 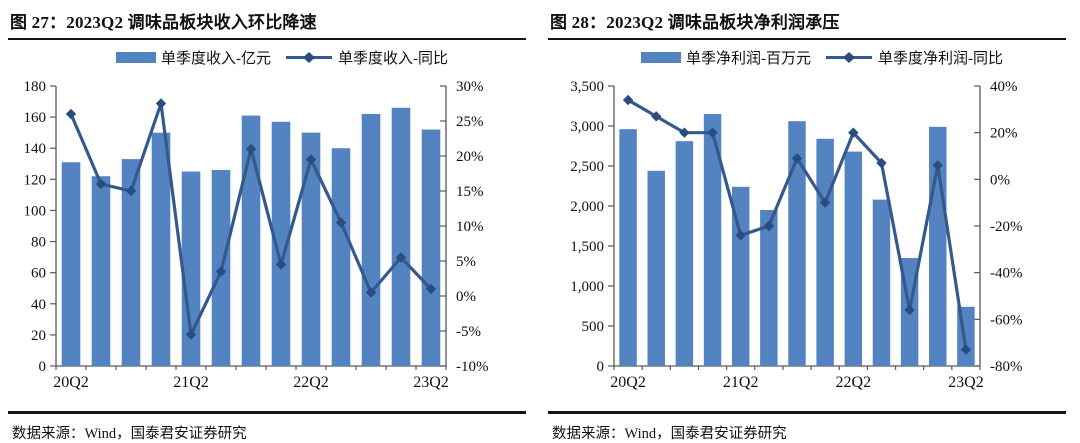 I want to click on axis-tick-label: 2,000, so click(x=587, y=207).